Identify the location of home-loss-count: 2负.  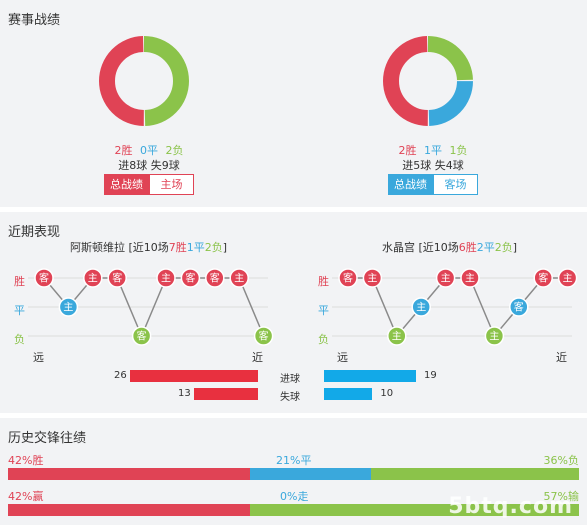
(174, 150).